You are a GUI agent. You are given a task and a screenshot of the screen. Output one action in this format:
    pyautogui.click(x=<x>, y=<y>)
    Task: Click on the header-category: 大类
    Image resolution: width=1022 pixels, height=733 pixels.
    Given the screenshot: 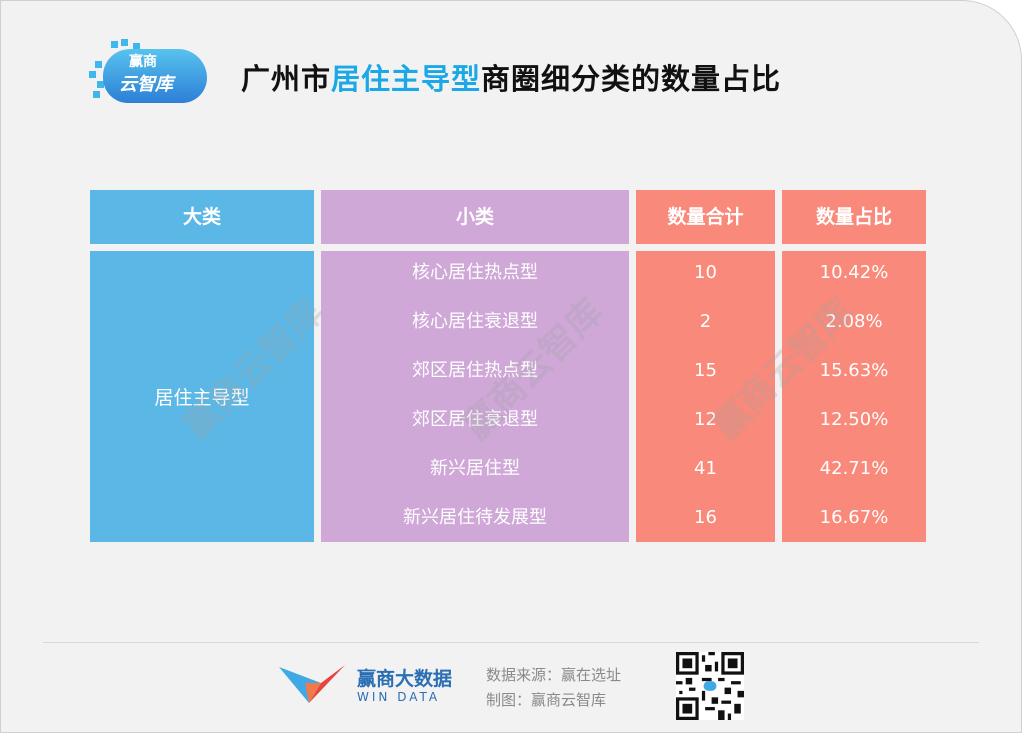 What is the action you would take?
    pyautogui.click(x=202, y=217)
    